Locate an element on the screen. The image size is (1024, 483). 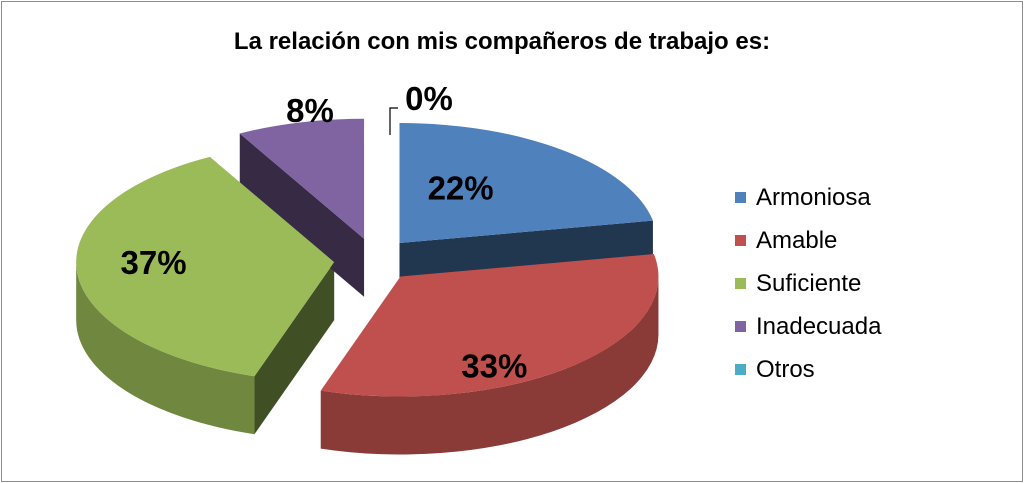
slice-armoniosa is located at coordinates (526, 183).